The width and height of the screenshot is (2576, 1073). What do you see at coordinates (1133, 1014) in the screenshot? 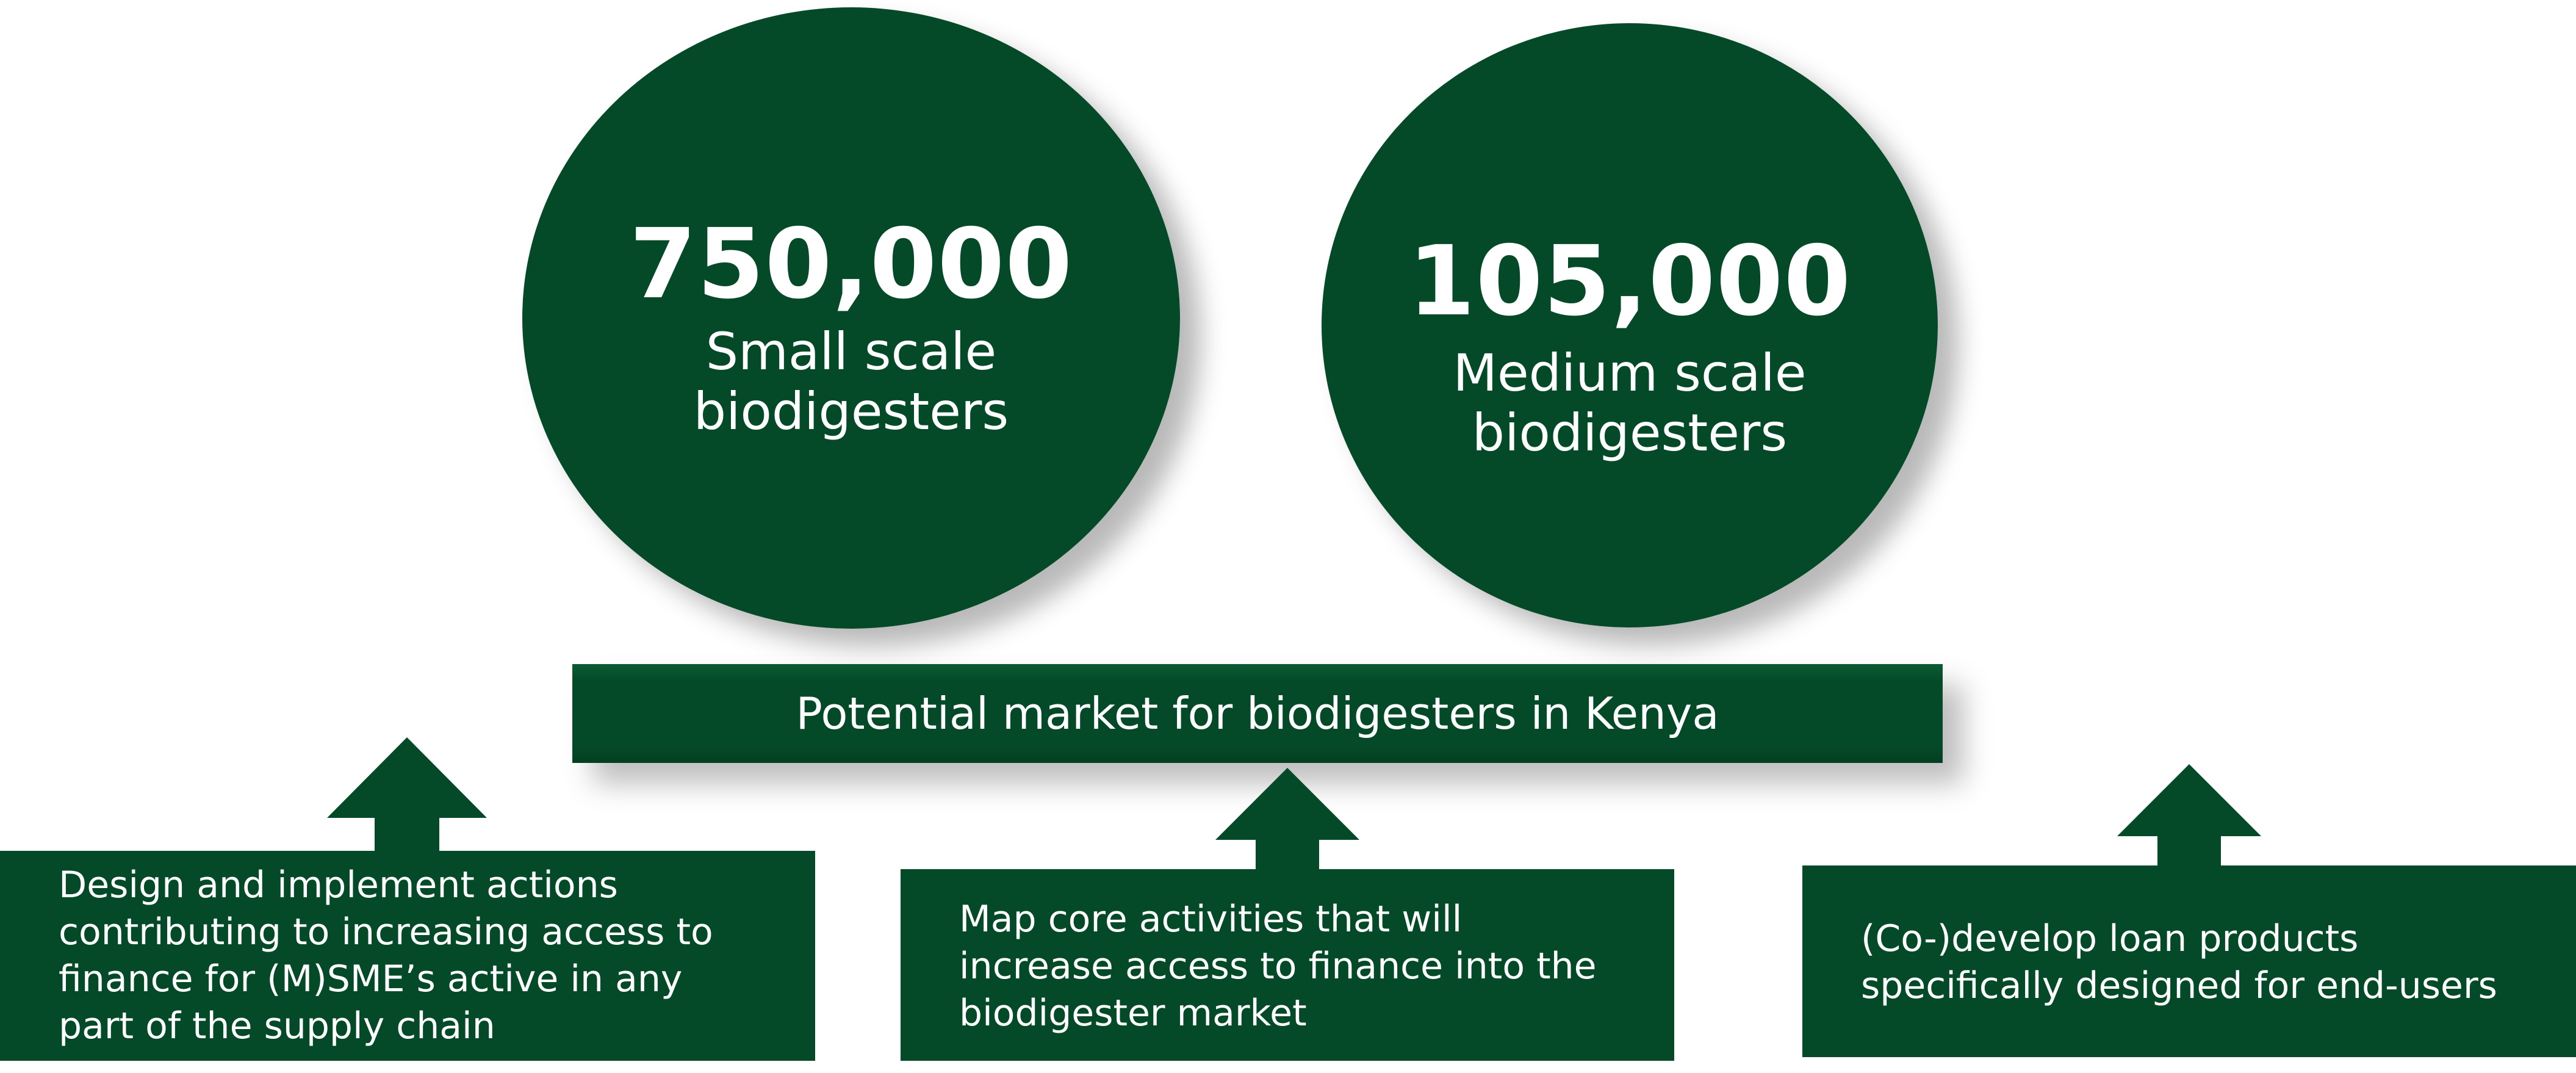
I see `action-text-line: biodigester market` at bounding box center [1133, 1014].